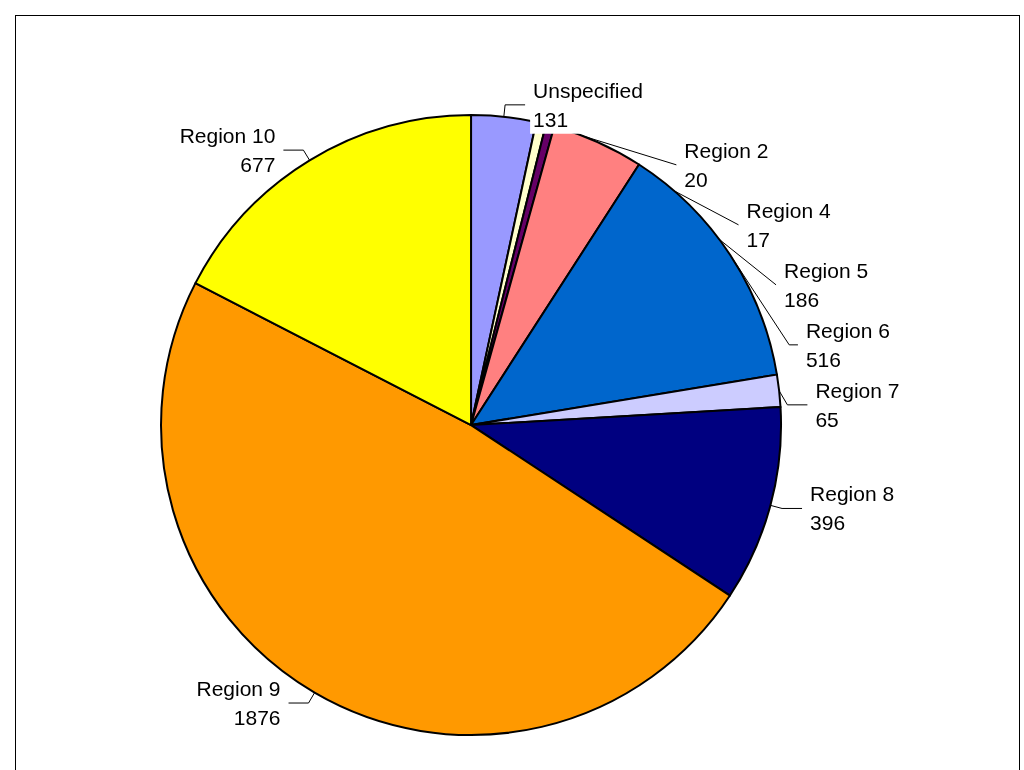  Describe the element at coordinates (823, 359) in the screenshot. I see `data-label: 516` at that location.